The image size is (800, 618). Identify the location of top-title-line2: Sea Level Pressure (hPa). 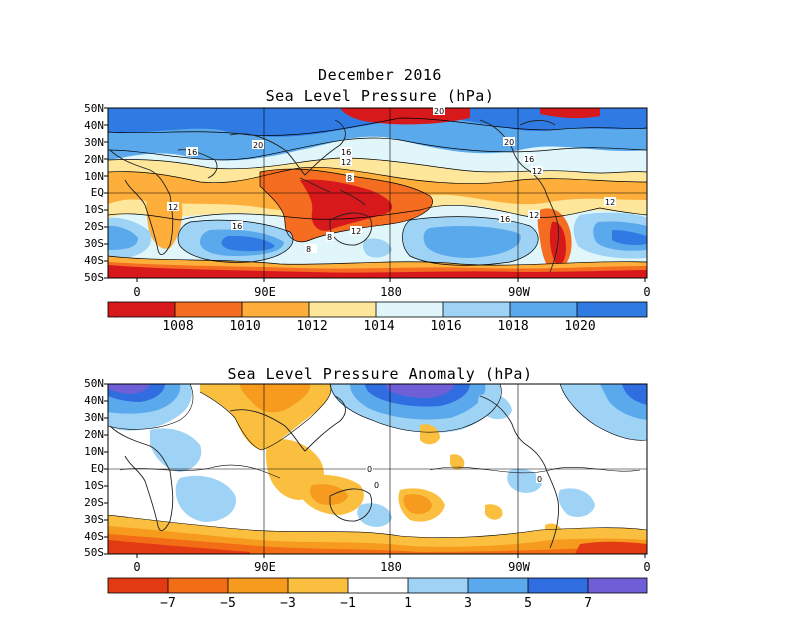
(380, 96).